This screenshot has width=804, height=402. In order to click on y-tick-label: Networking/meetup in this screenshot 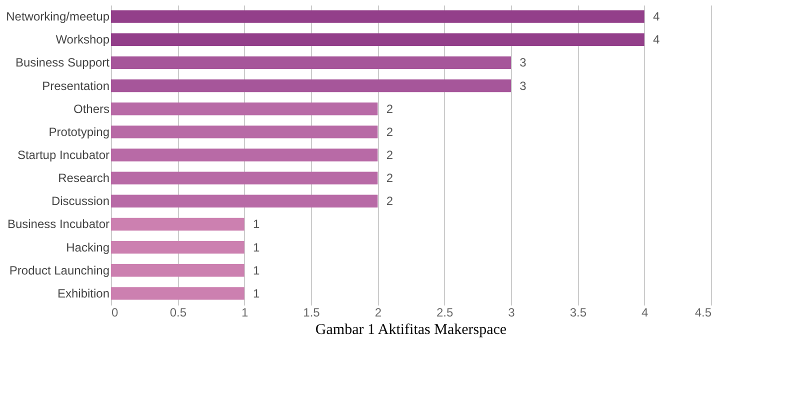, I will do `click(58, 17)`.